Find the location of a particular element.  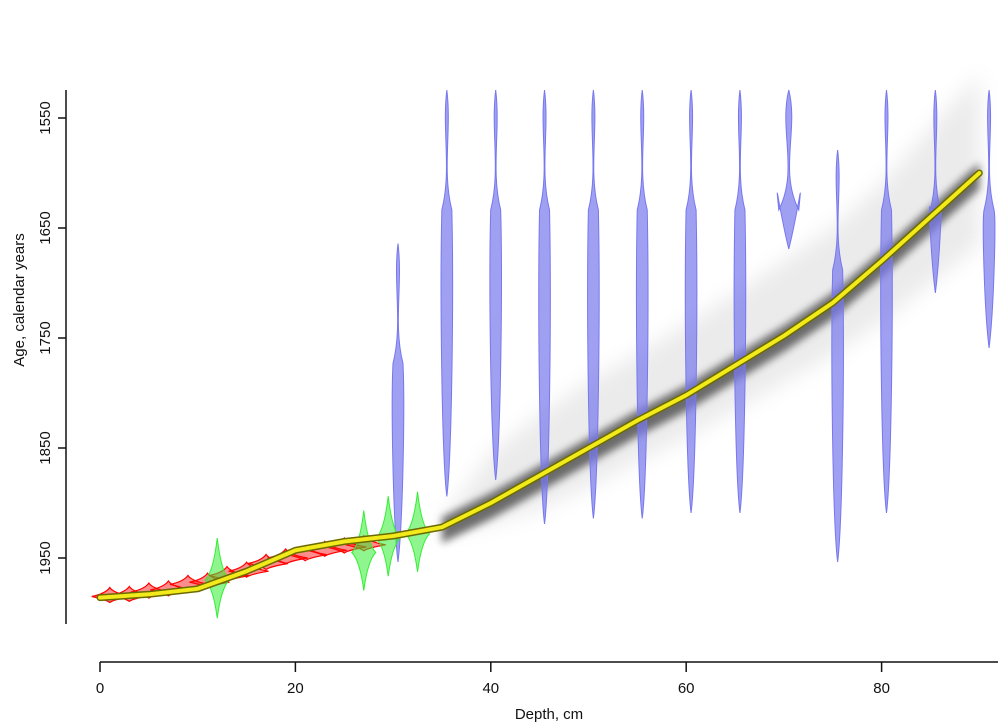

y-tick-label: 1950 is located at coordinates (45, 557).